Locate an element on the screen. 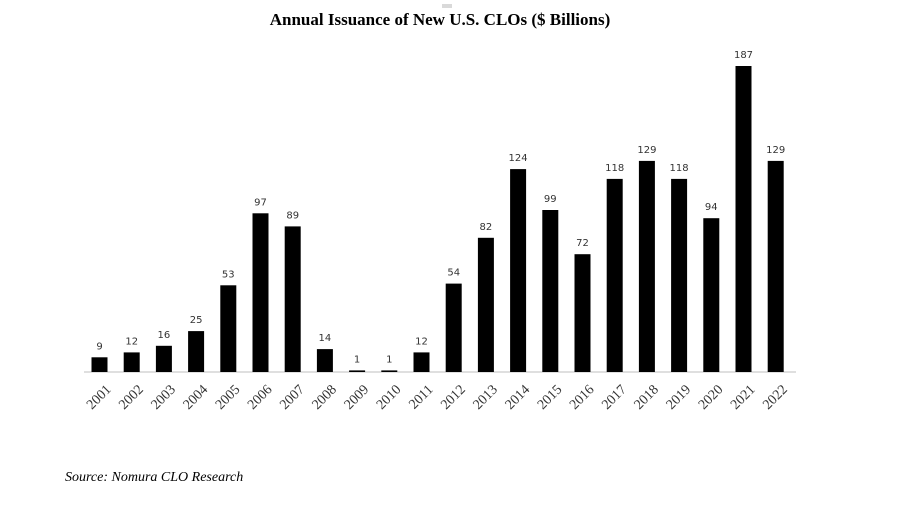  x-tick-2021: 2021 is located at coordinates (743, 397).